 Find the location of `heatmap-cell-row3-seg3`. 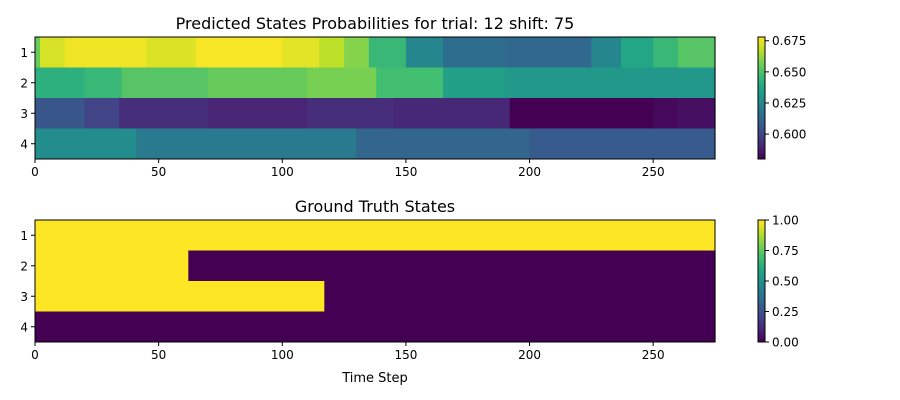

heatmap-cell-row3-seg3 is located at coordinates (258, 113).